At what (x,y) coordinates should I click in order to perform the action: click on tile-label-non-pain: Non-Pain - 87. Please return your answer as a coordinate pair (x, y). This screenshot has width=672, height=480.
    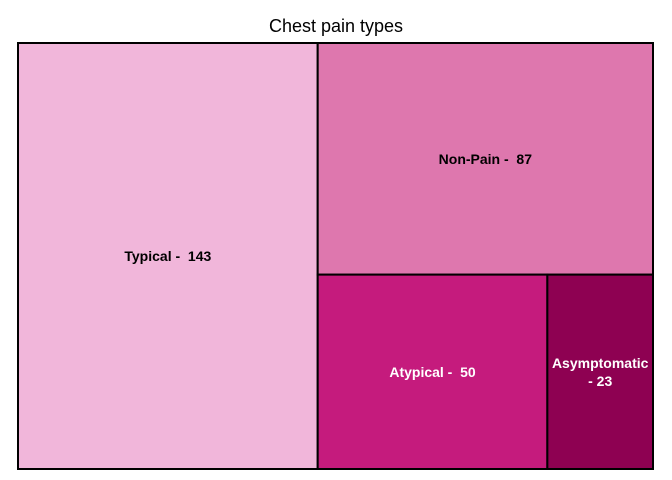
    Looking at the image, I should click on (486, 159).